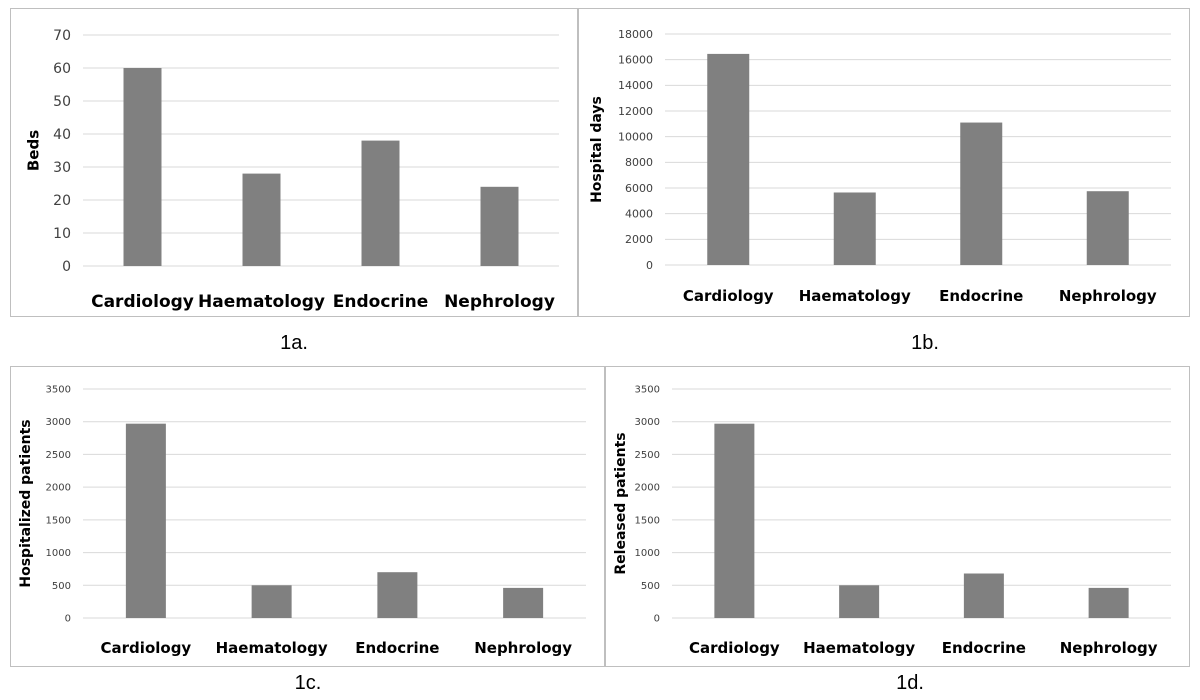 This screenshot has width=1200, height=700. I want to click on y-axis-label: Hospitalized patients, so click(26, 503).